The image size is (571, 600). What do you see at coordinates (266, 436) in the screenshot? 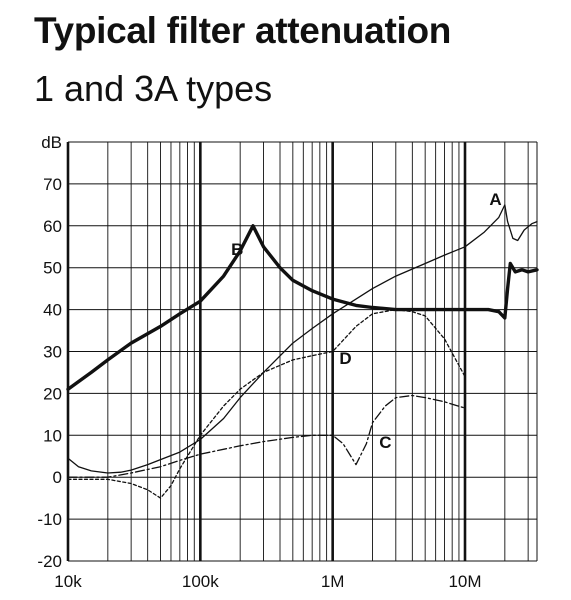
I see `series-line-c` at bounding box center [266, 436].